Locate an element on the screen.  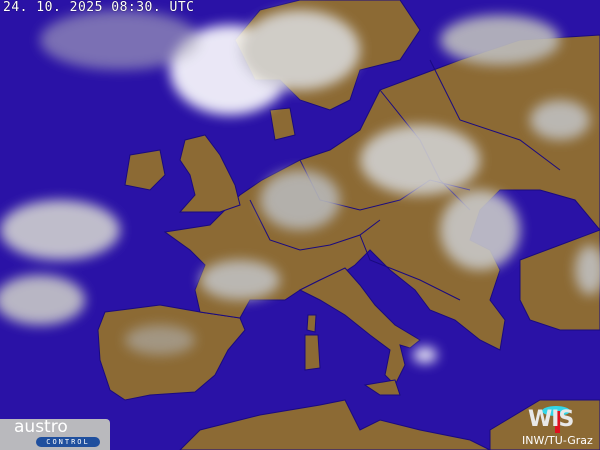
austro-control-logo: austro CONTROL is located at coordinates (55, 433).